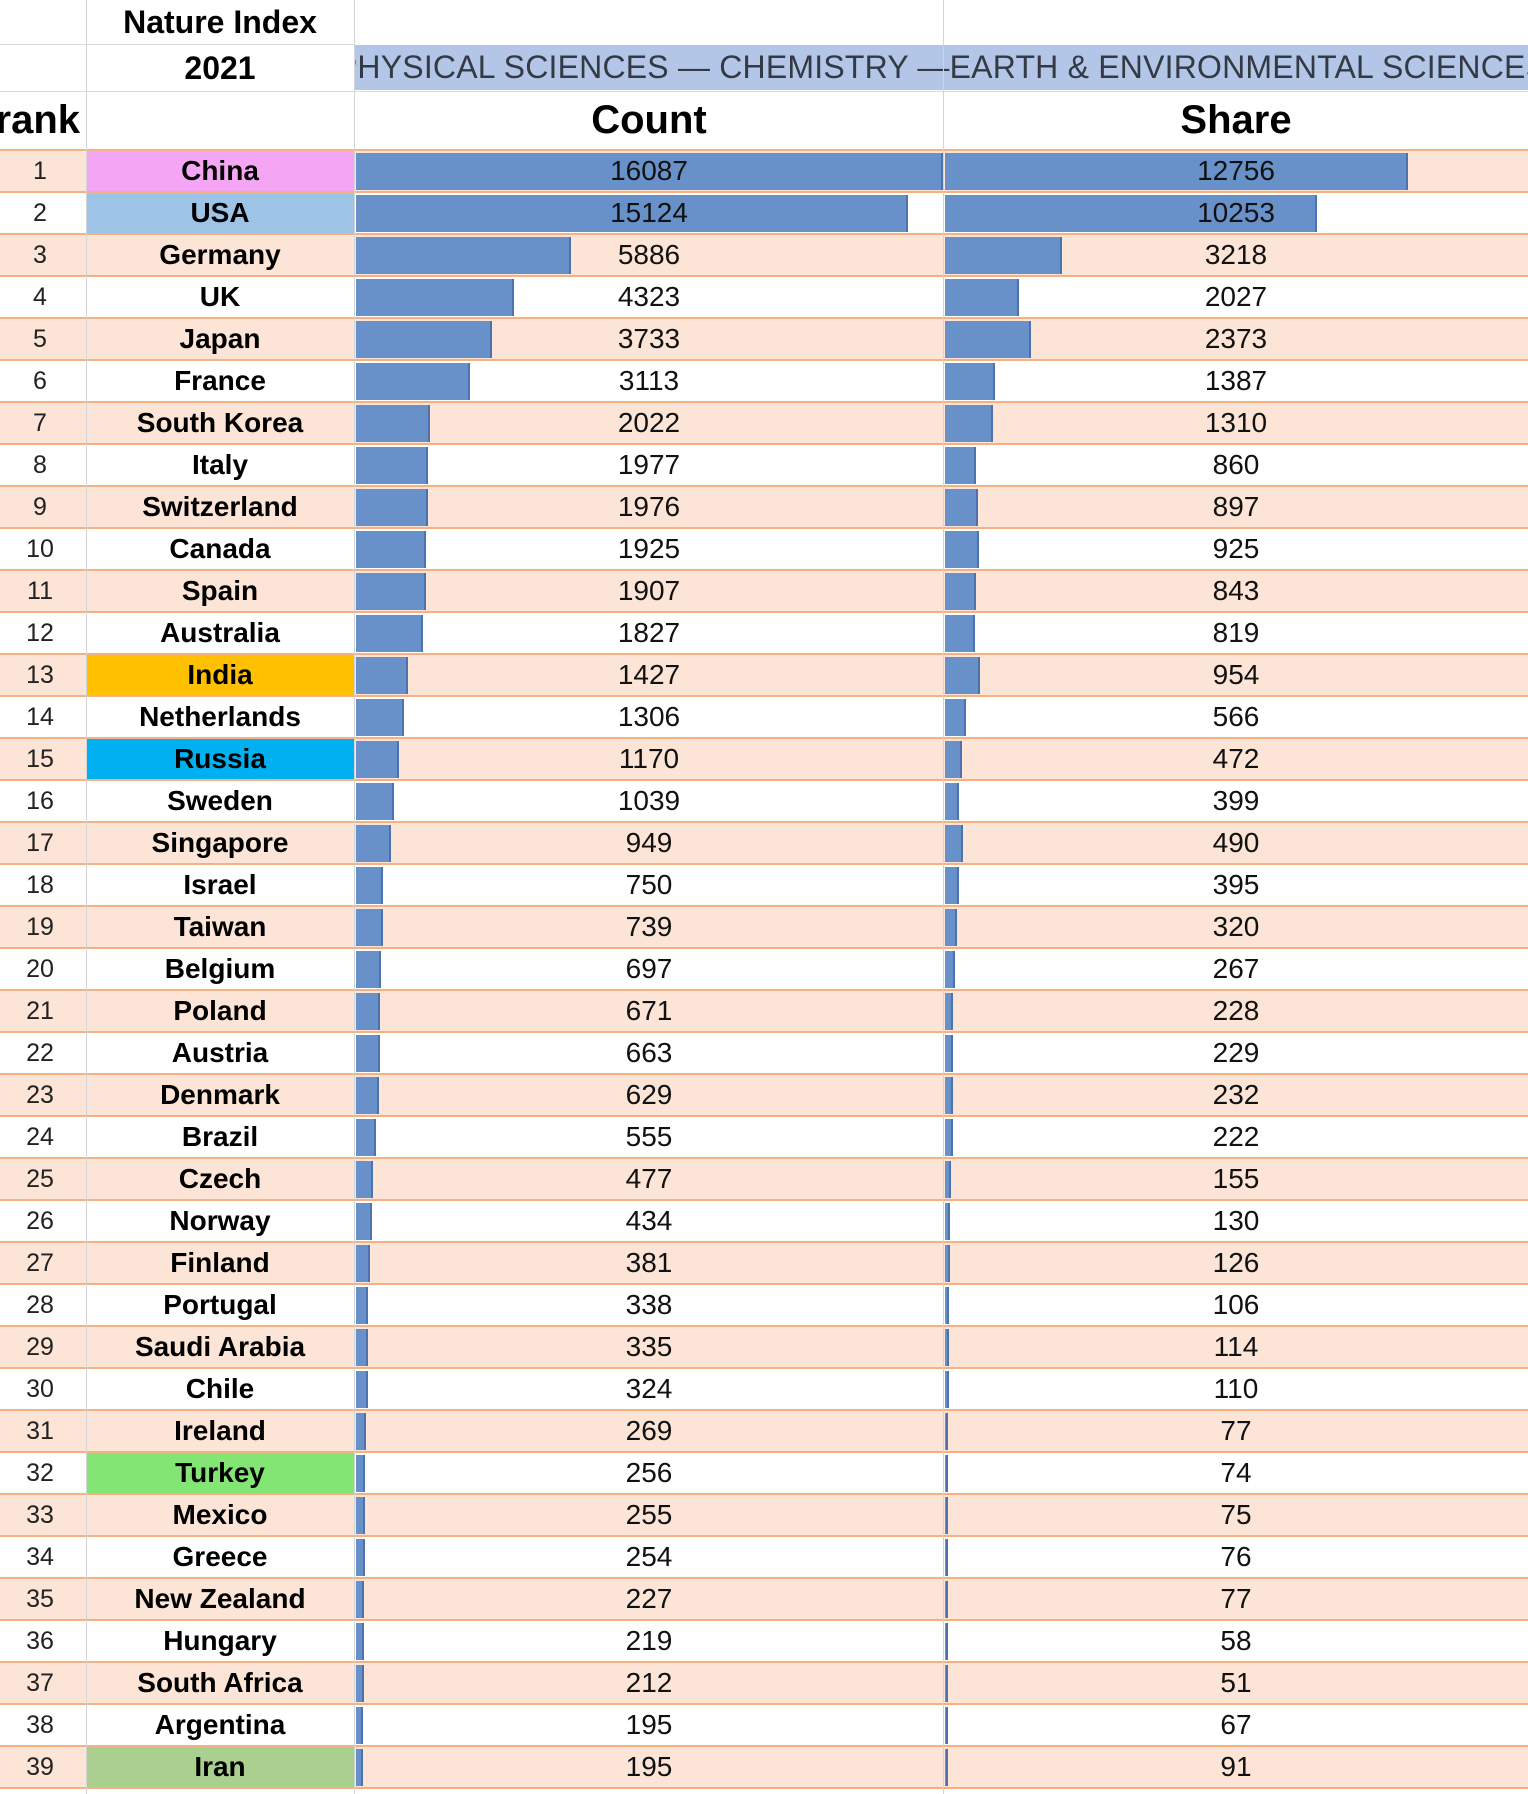  What do you see at coordinates (40, 1430) in the screenshot?
I see `rank-cell: 31` at bounding box center [40, 1430].